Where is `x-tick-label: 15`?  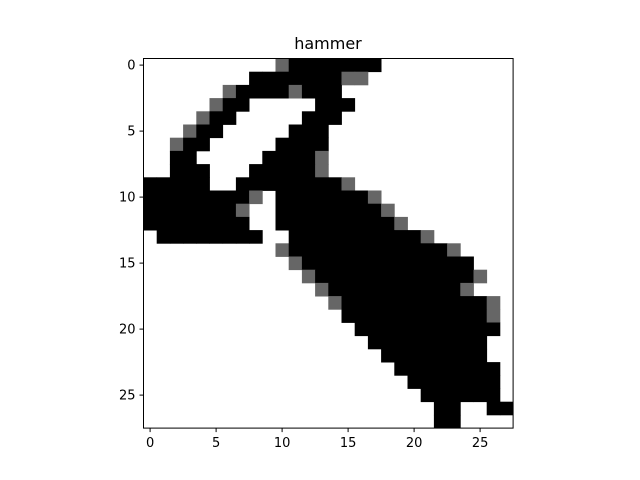 x-tick-label: 15 is located at coordinates (348, 443).